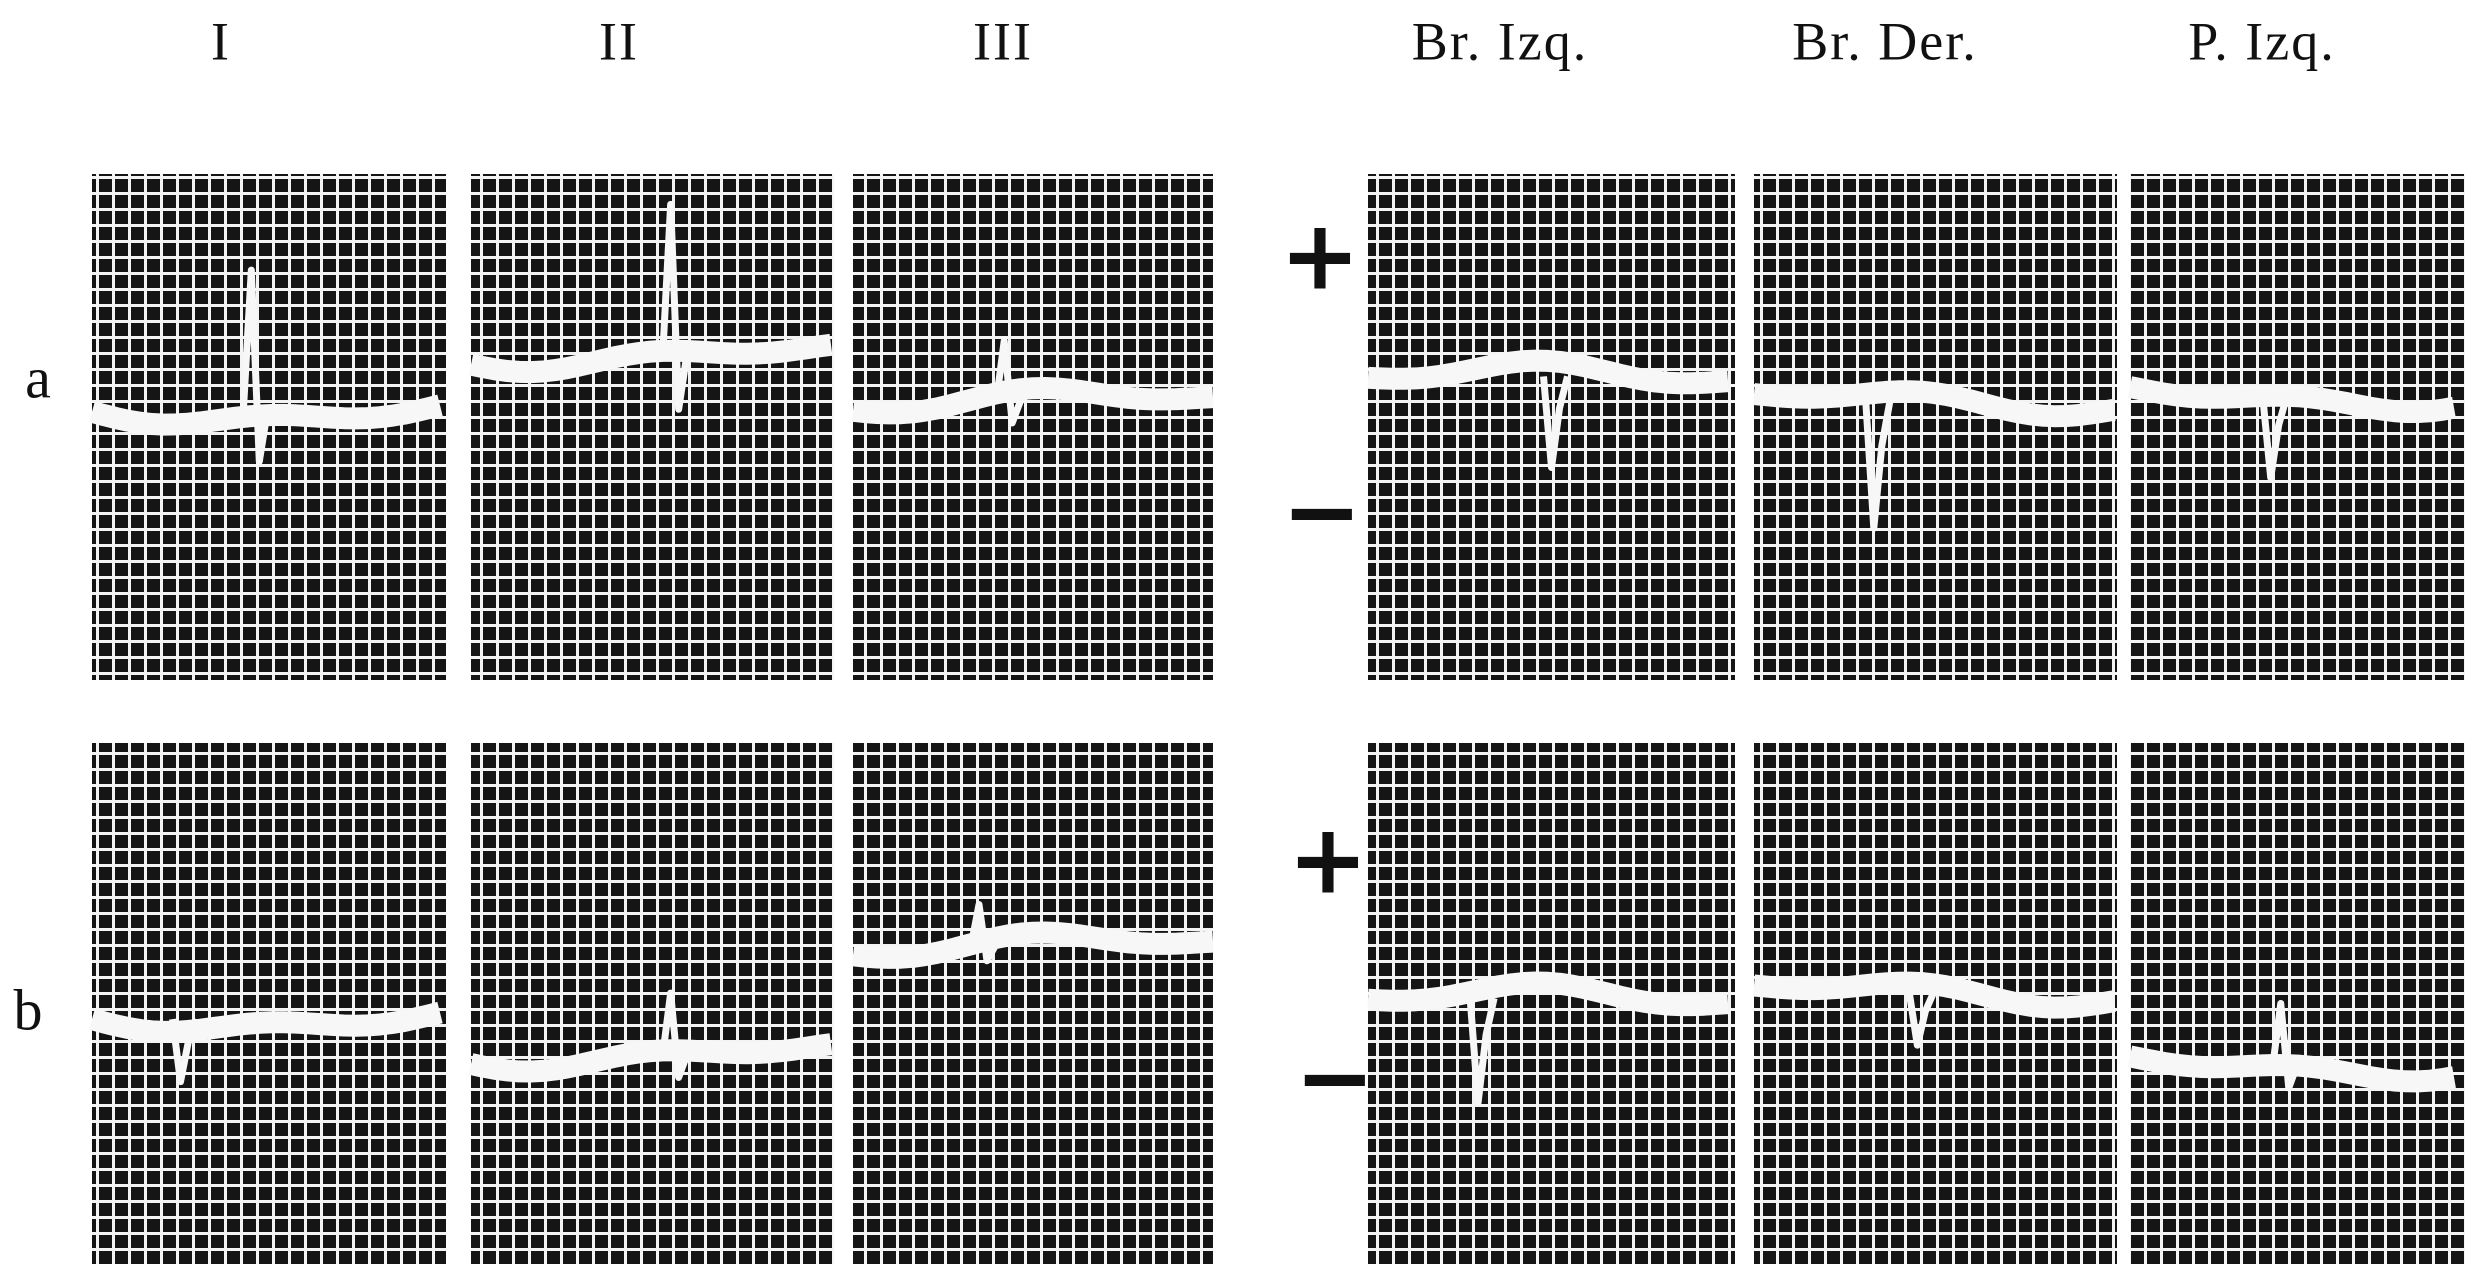  What do you see at coordinates (2262, 41) in the screenshot?
I see `column-label: P. Izq.` at bounding box center [2262, 41].